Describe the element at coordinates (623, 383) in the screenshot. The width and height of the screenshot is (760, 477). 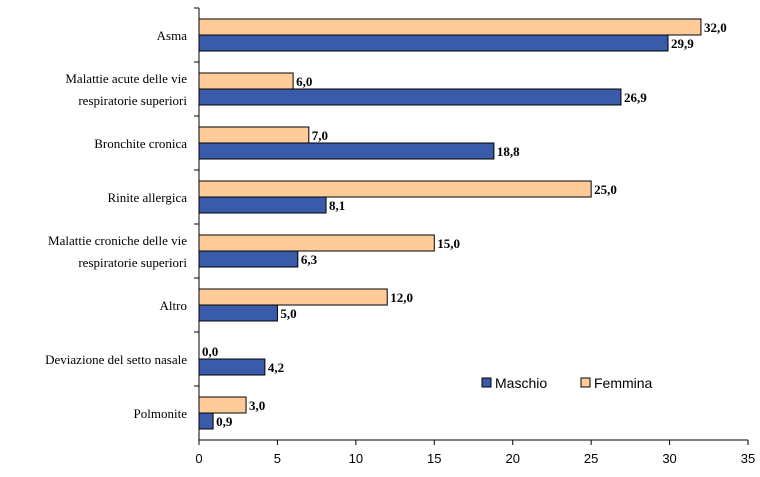
I see `legend-label-femmina: Femmina` at that location.